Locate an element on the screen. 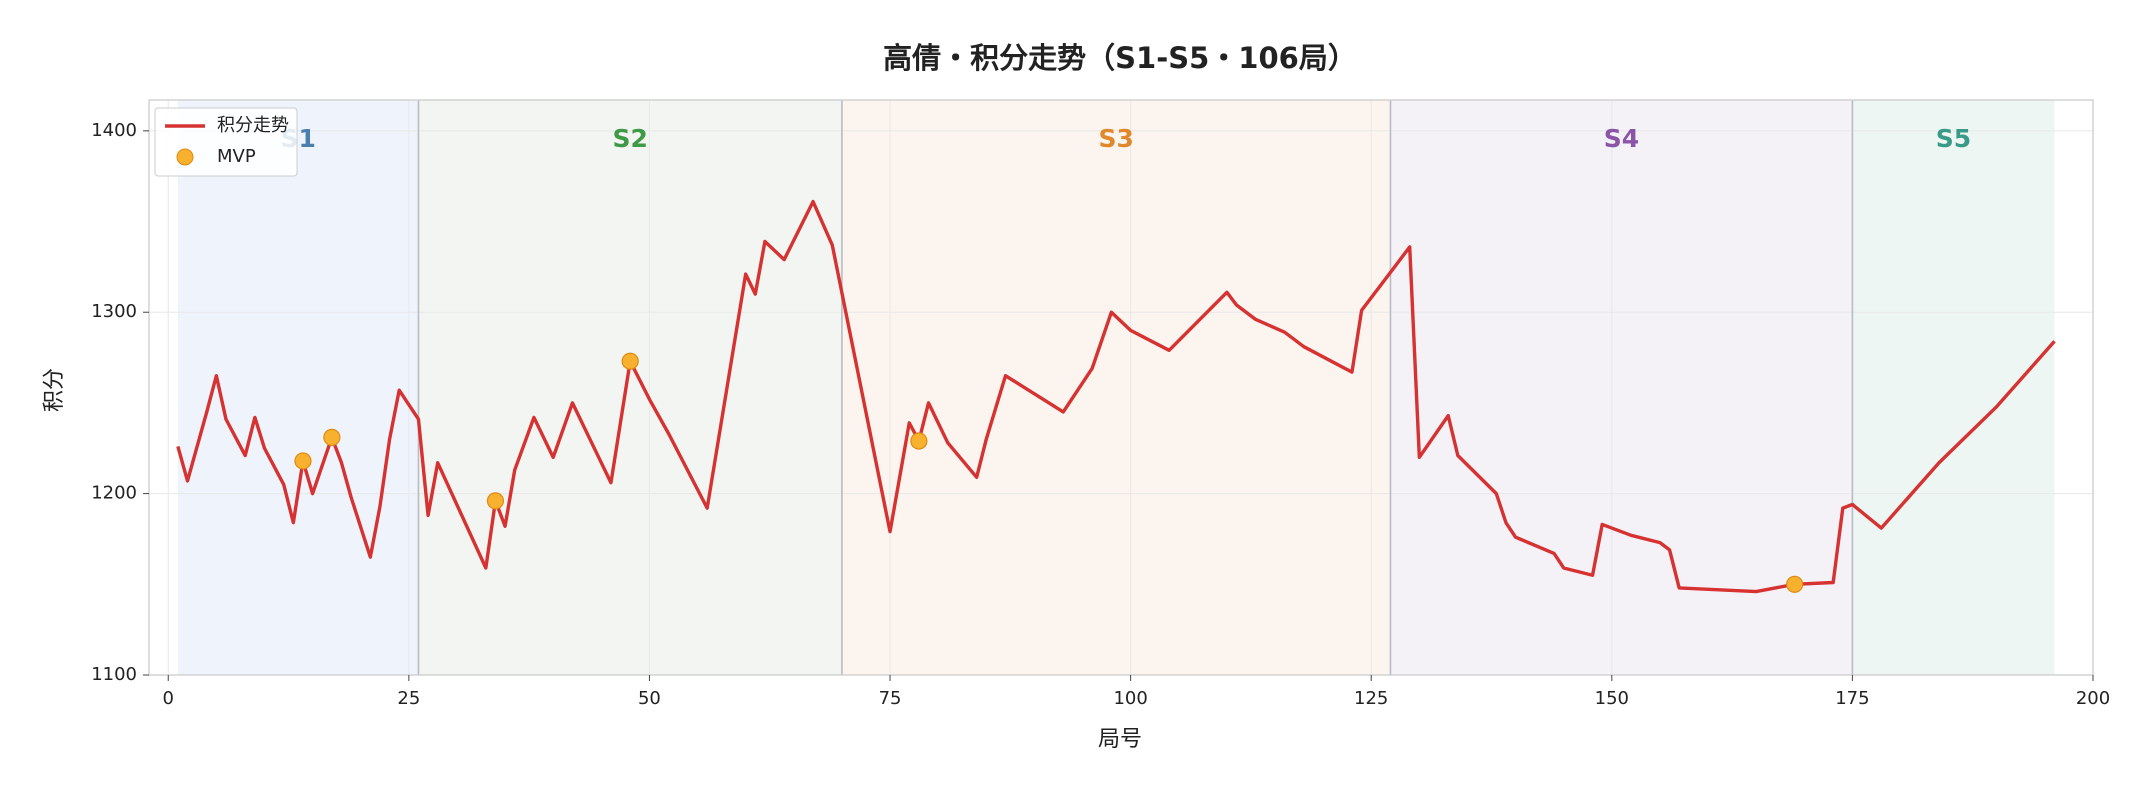  x-tick-label: 75 is located at coordinates (890, 698).